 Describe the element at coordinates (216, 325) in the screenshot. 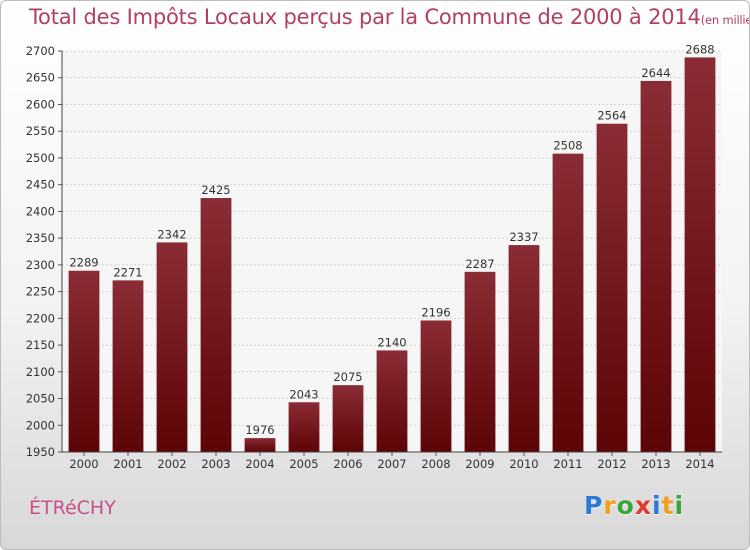

I see `bar-2003` at that location.